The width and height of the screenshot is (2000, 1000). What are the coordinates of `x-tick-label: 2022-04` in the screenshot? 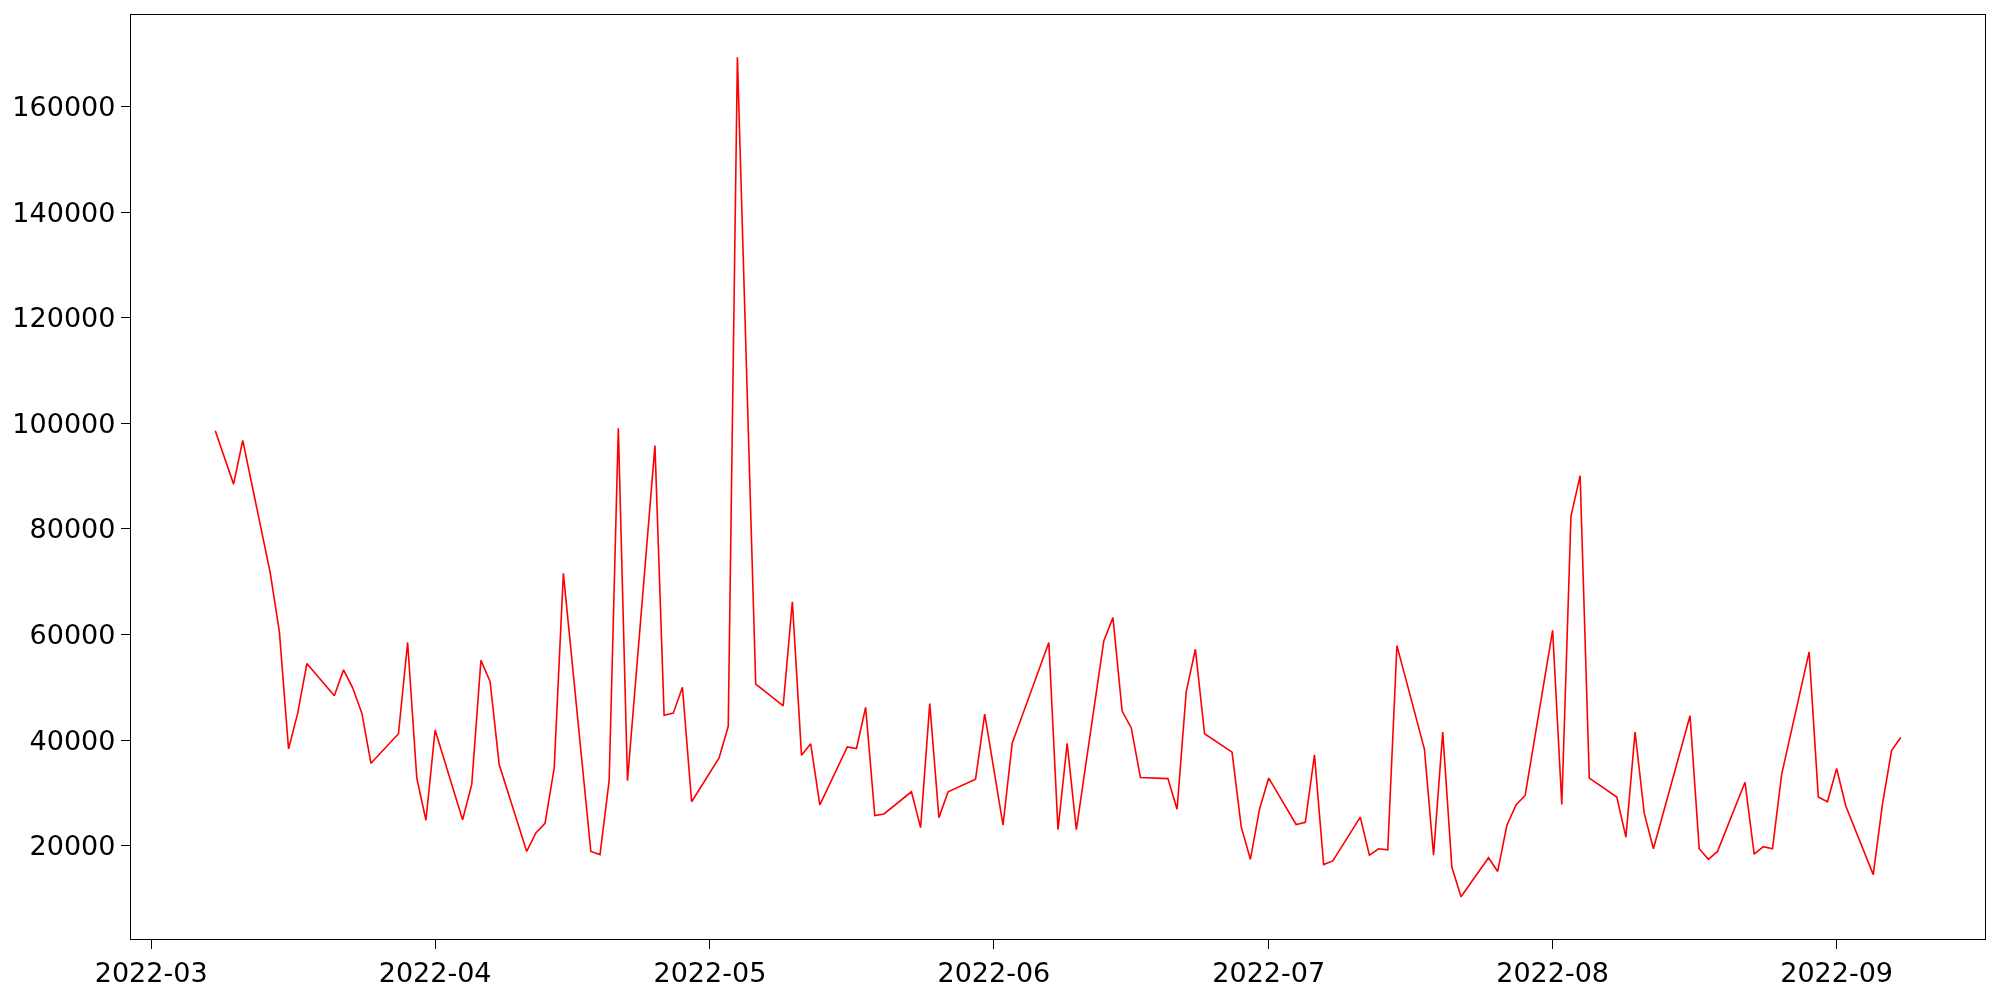 It's located at (435, 972).